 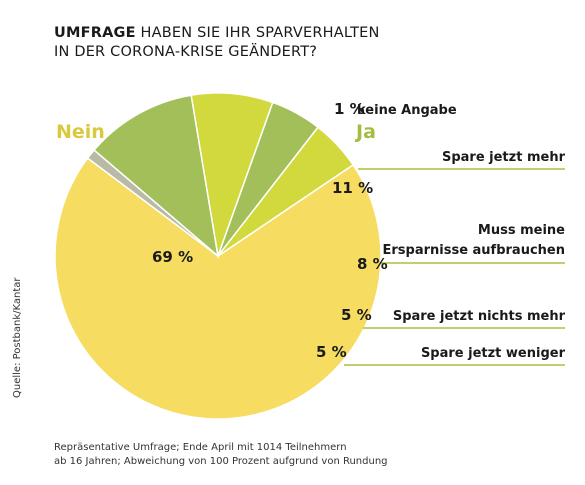 I want to click on source-note: Quelle: Postbank/Kantar, so click(x=17, y=337).